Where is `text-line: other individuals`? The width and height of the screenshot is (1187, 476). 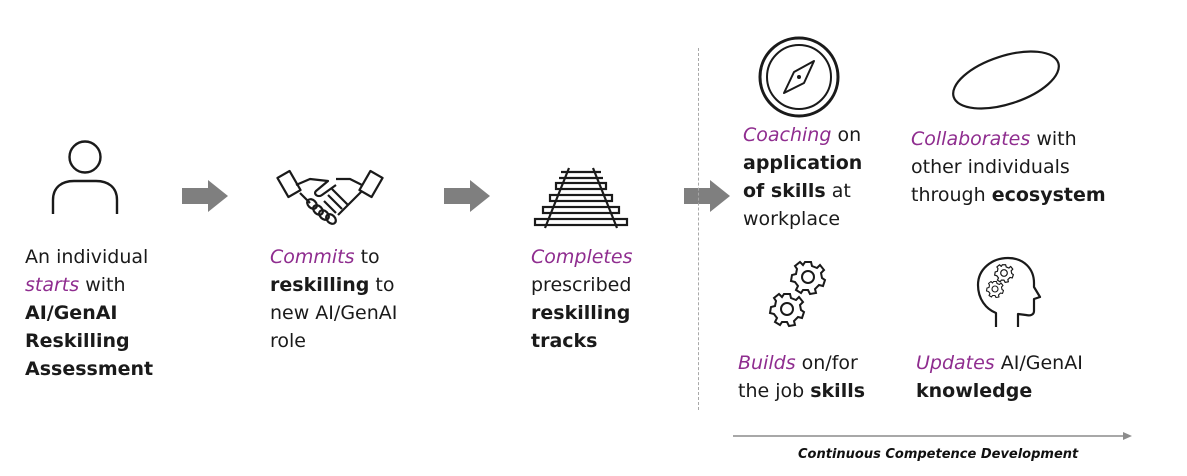
text-line: other individuals is located at coordinates (1021, 167).